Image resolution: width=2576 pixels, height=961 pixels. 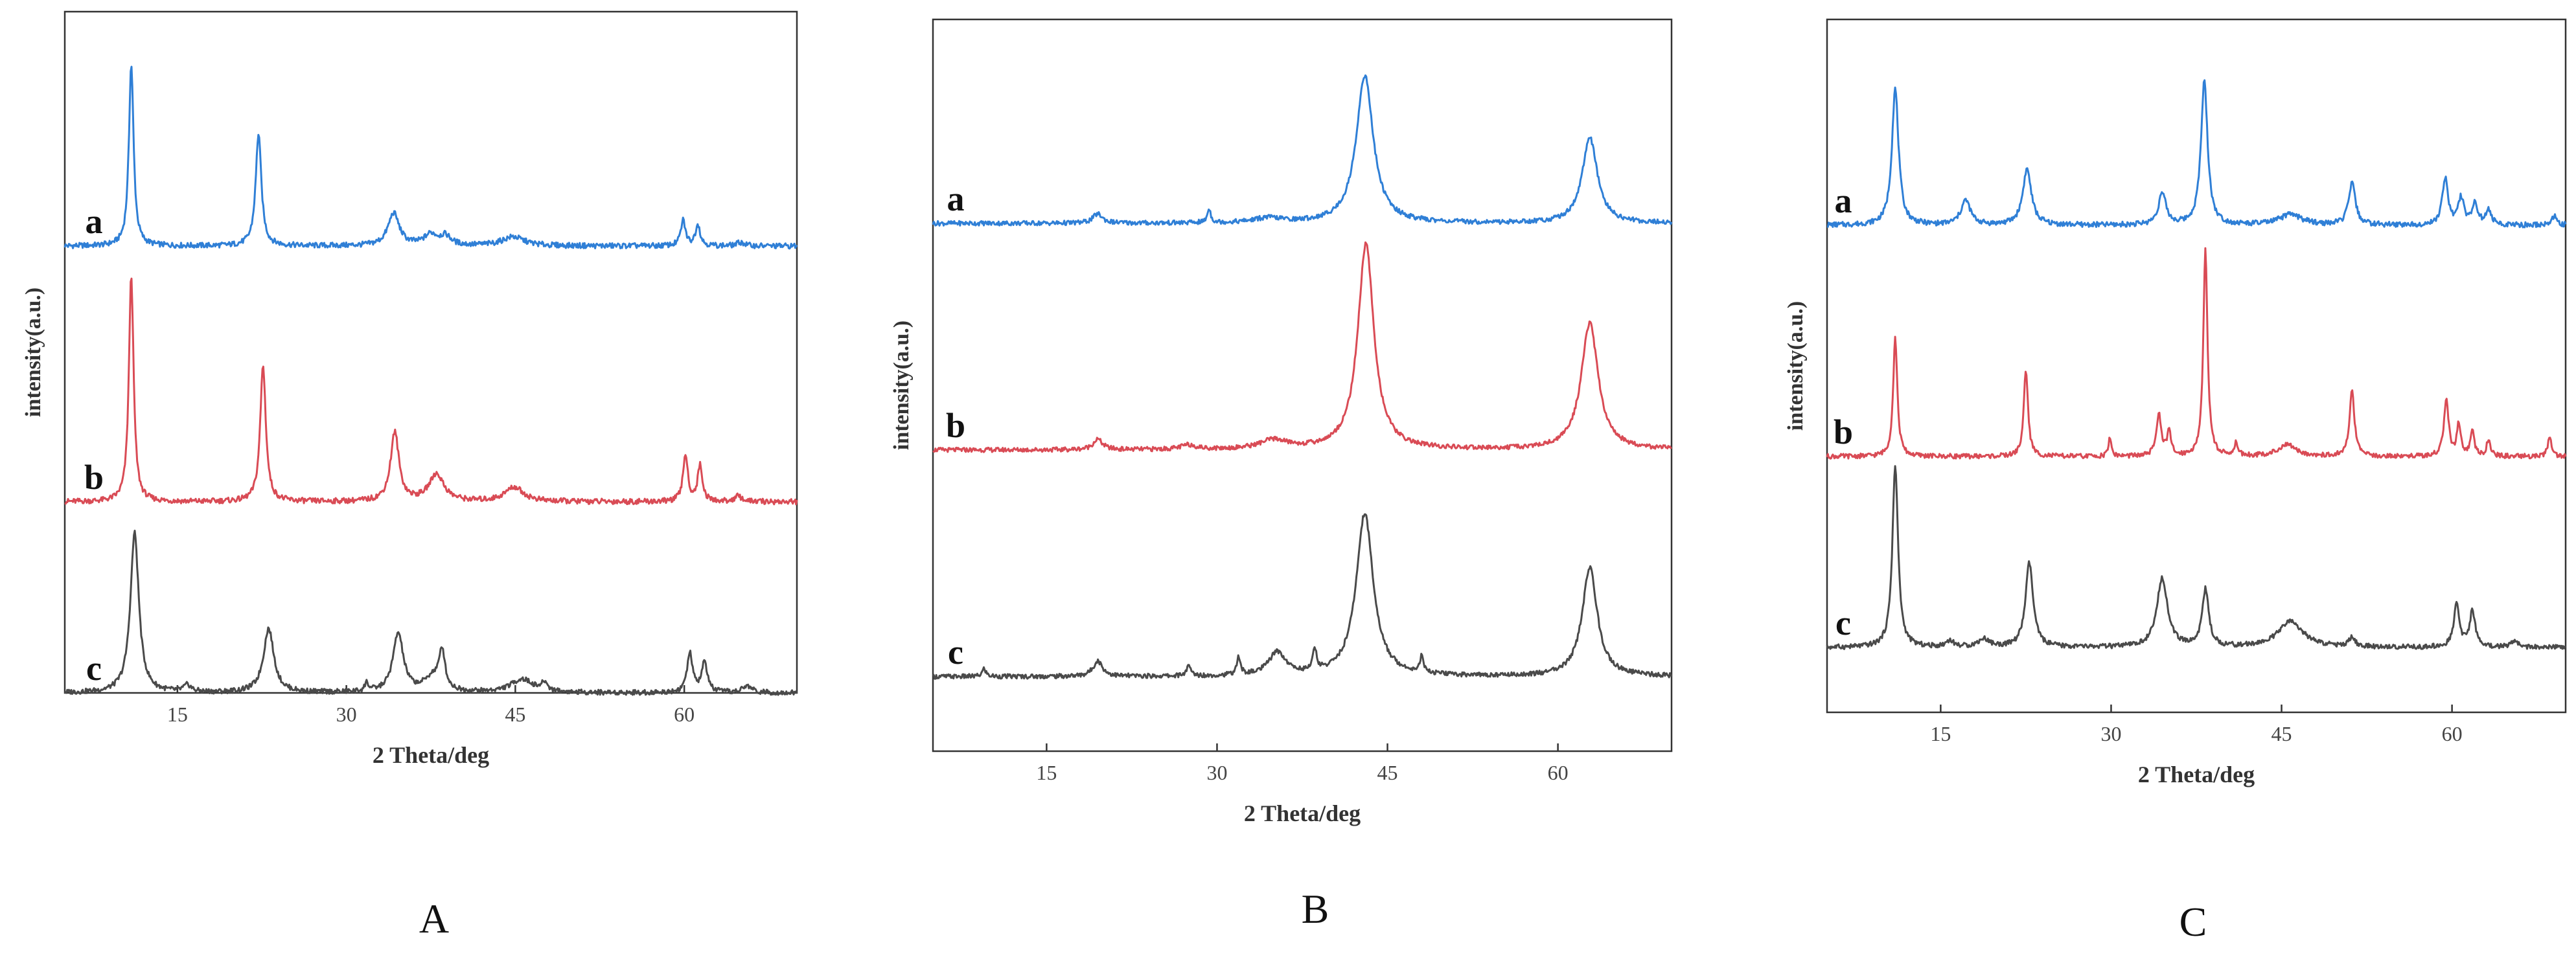 I want to click on panel-letter: A, so click(x=434, y=919).